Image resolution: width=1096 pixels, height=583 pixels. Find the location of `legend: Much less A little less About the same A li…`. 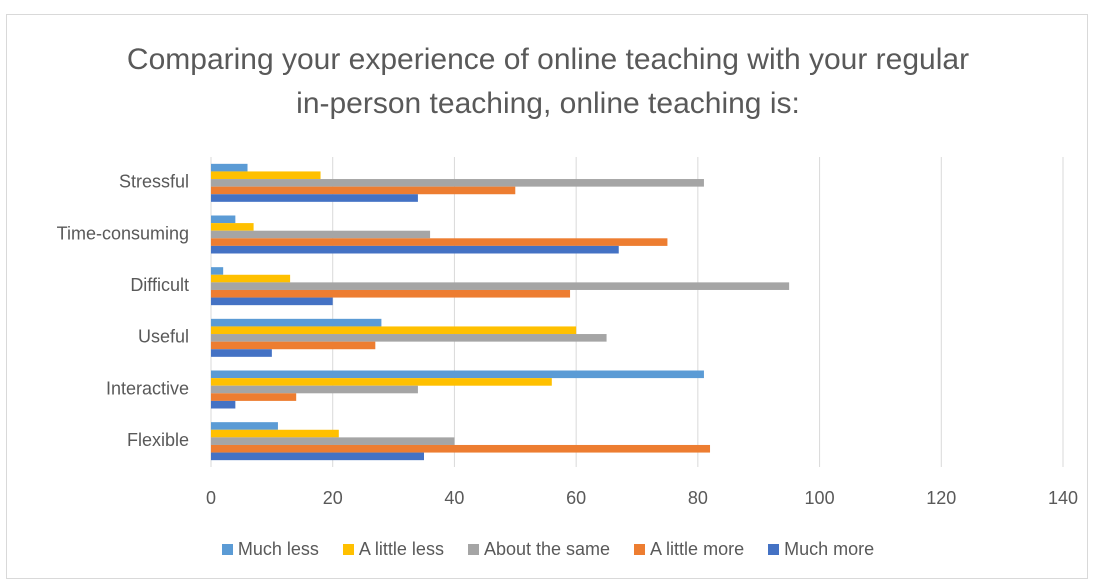

legend: Much less A little less About the same A li… is located at coordinates (548, 549).